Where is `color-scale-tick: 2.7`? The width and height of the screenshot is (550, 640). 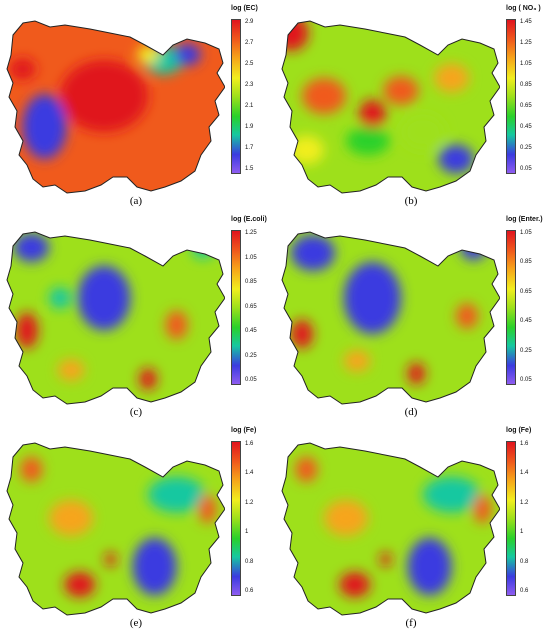
color-scale-tick: 2.7 is located at coordinates (249, 43).